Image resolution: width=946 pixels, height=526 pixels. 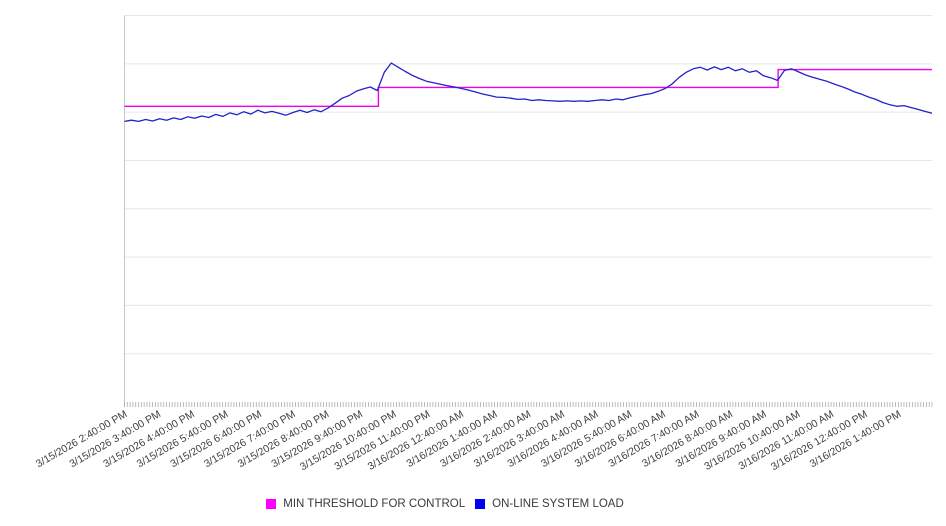 I want to click on legend-item-min-threshold: MIN THRESHOLD FOR CONTROL, so click(x=365, y=504).